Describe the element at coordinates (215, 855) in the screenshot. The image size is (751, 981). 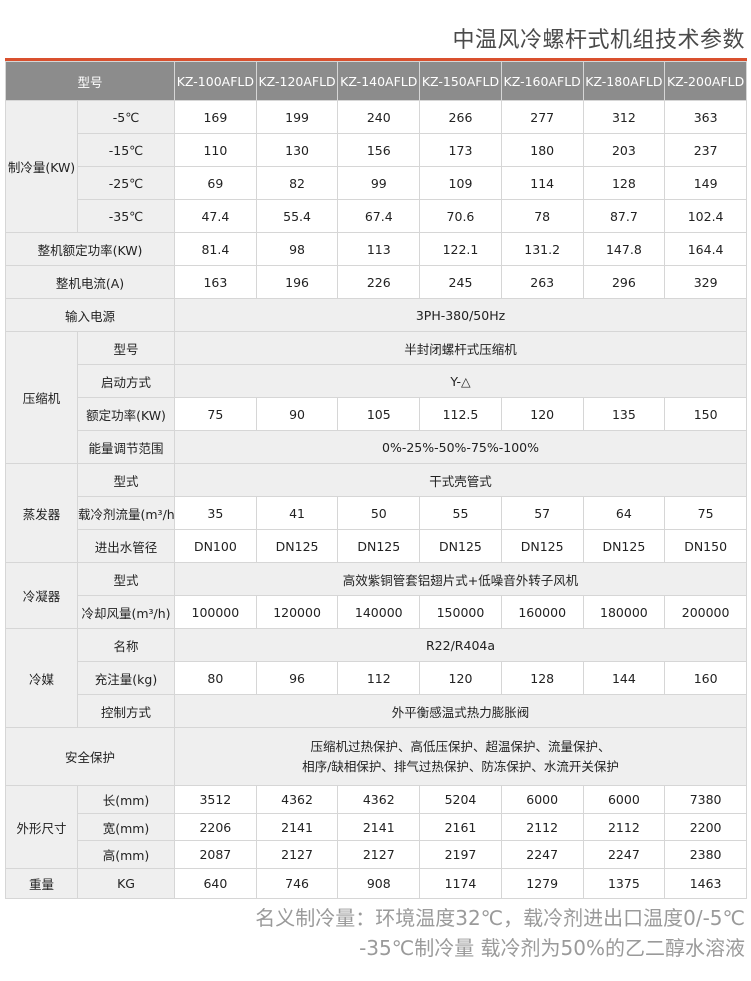
I see `value-cell: 2087` at that location.